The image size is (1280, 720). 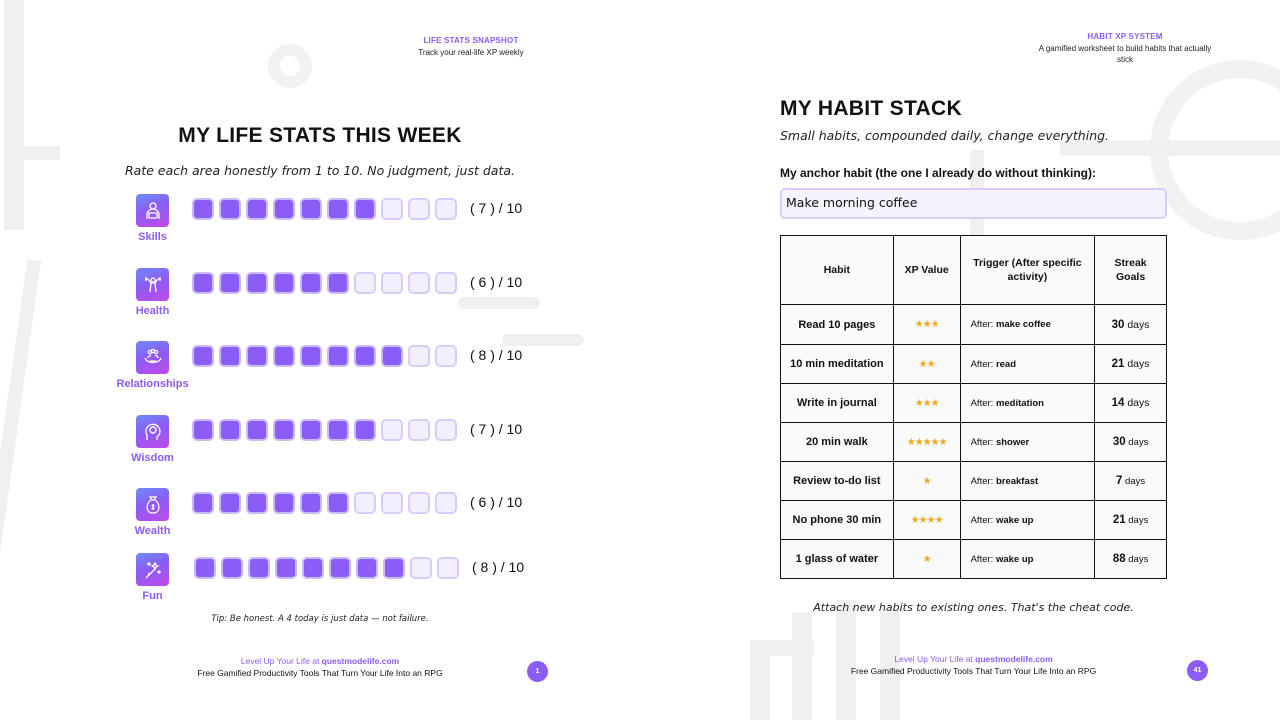 What do you see at coordinates (496, 282) in the screenshot?
I see `stat-score: ( 6 ) / 10` at bounding box center [496, 282].